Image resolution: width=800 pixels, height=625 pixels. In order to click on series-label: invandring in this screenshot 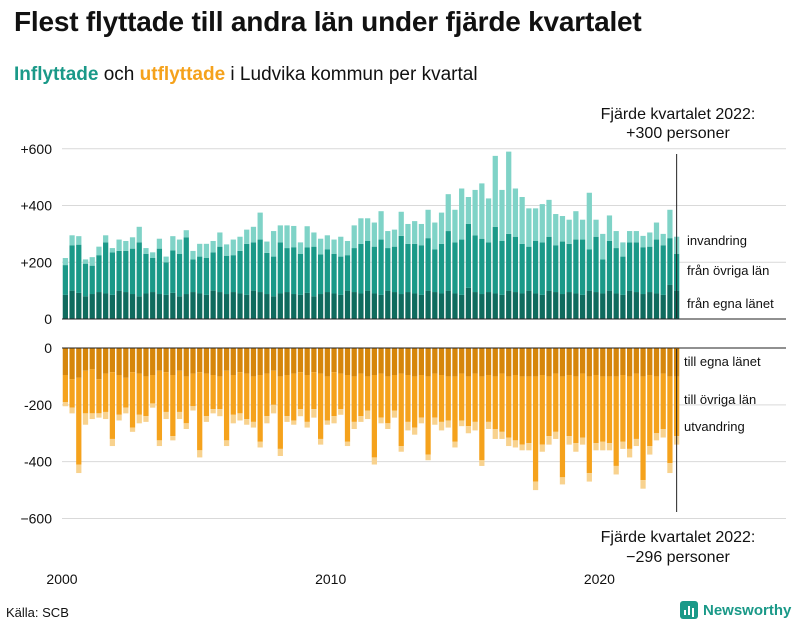, I will do `click(717, 240)`.